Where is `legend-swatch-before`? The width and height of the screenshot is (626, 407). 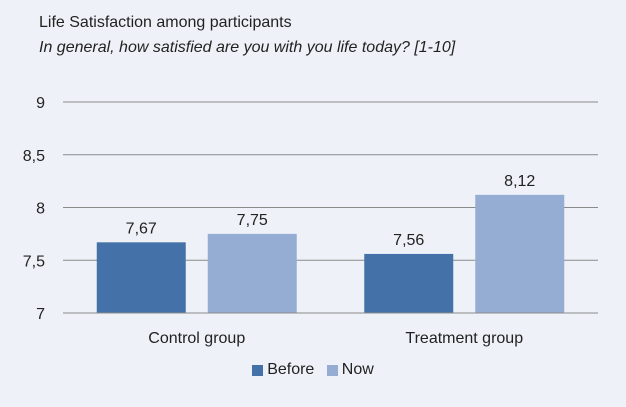 legend-swatch-before is located at coordinates (258, 370).